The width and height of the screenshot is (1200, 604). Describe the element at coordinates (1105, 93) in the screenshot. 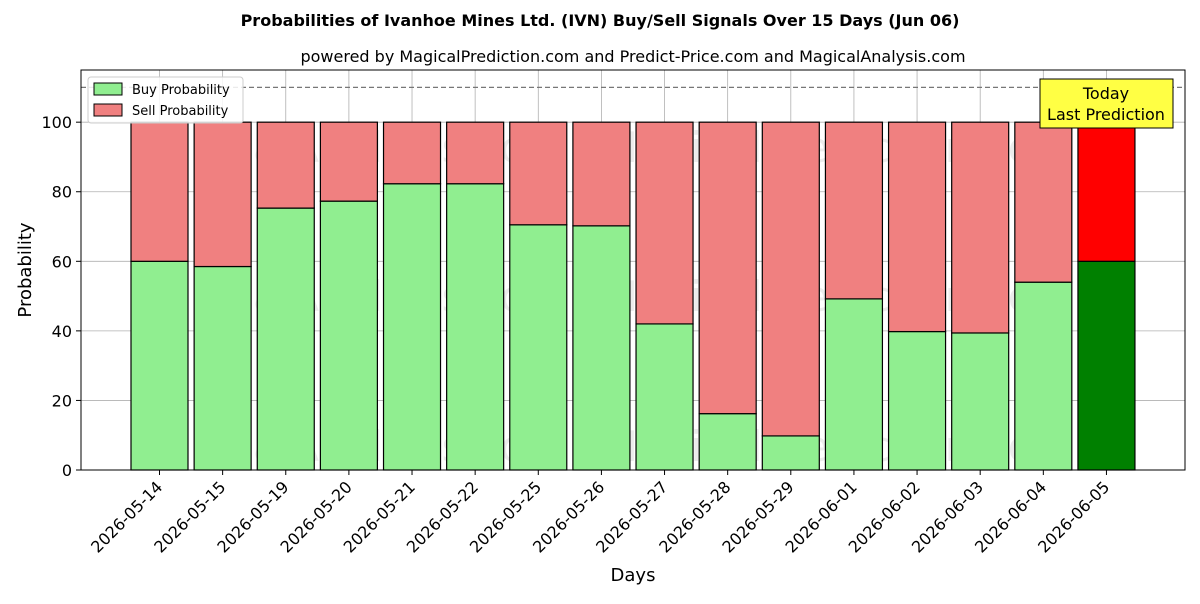

I see `annotation-text: Today` at that location.